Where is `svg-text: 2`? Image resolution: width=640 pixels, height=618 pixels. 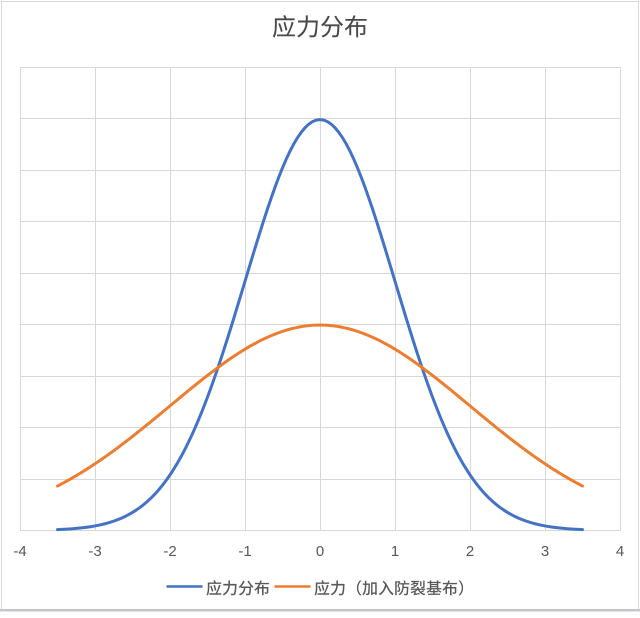 svg-text: 2 is located at coordinates (470, 551).